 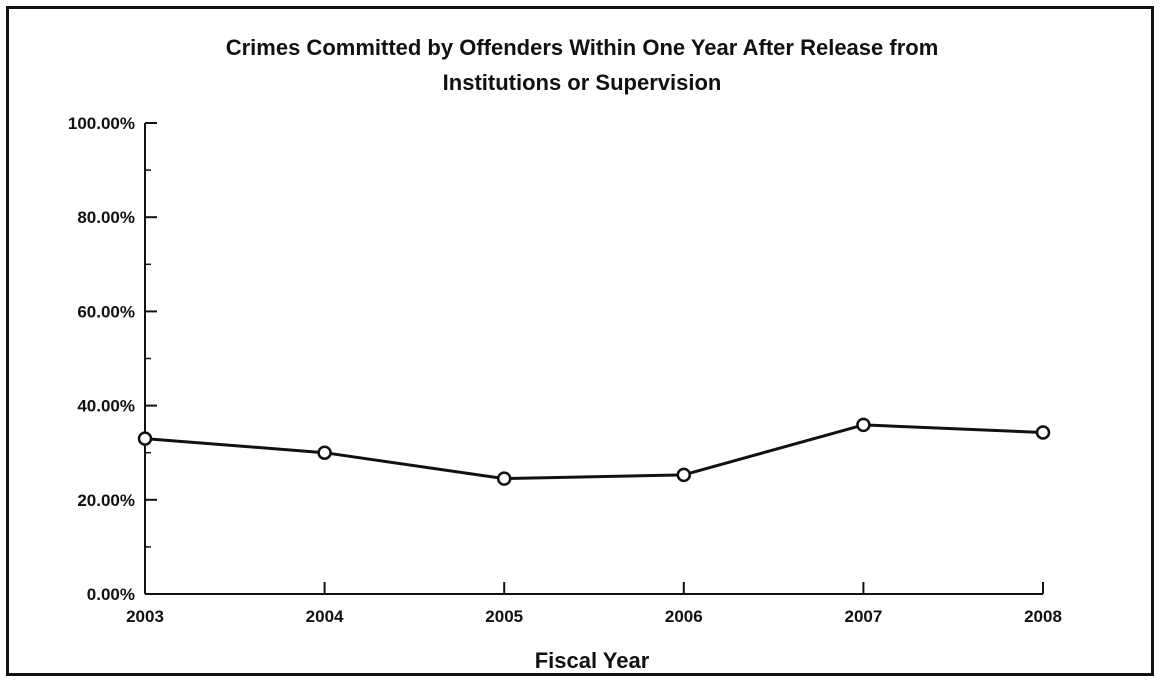 What do you see at coordinates (106, 500) in the screenshot?
I see `y-tick-label: 20.00%` at bounding box center [106, 500].